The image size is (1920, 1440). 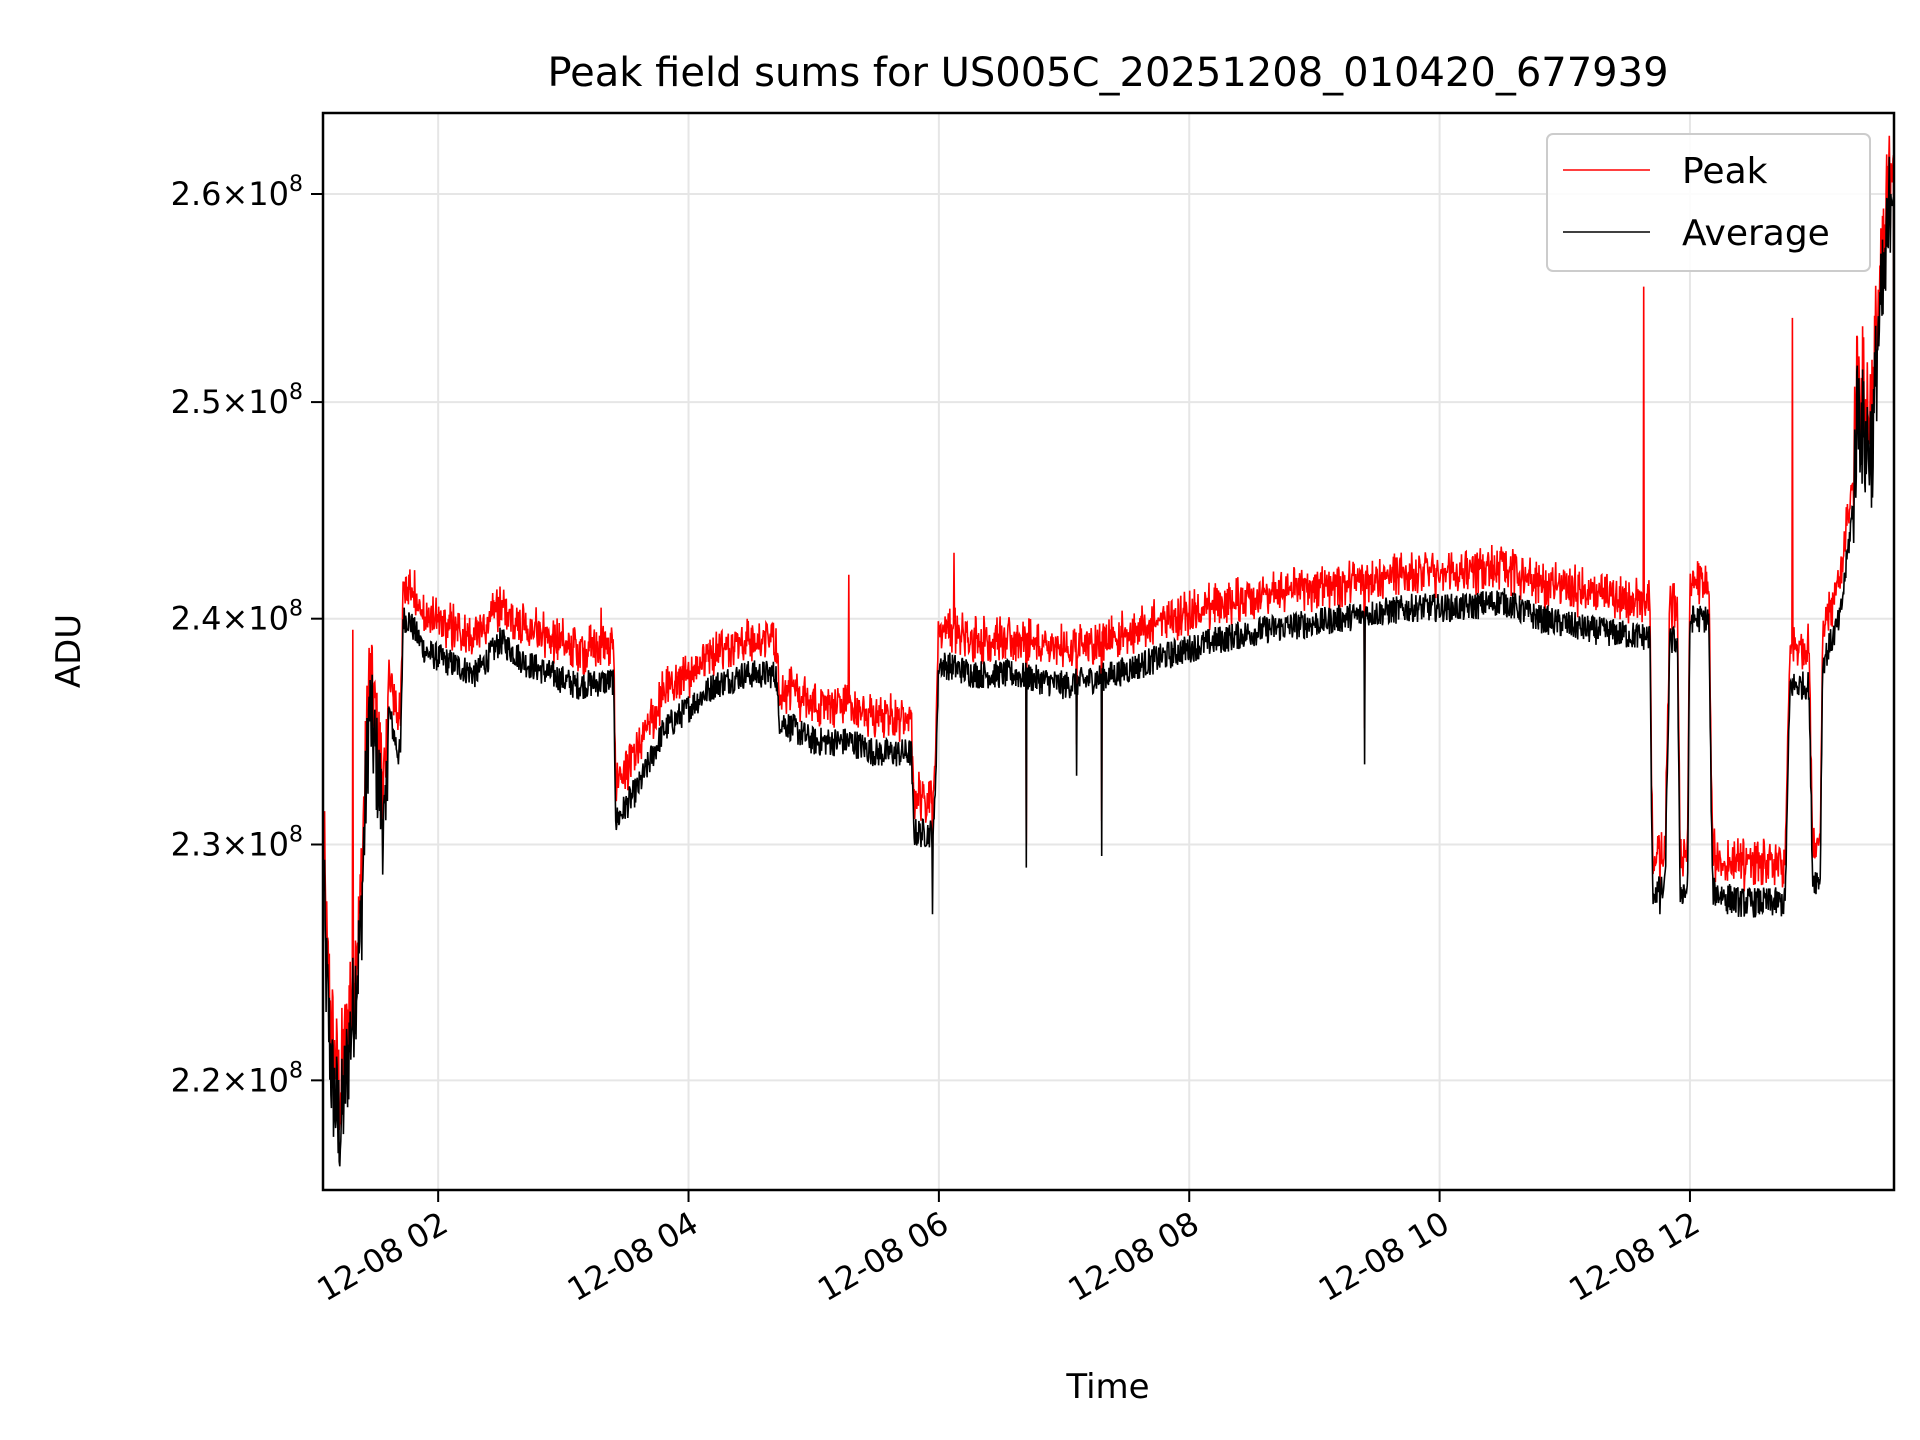 I want to click on y-tick-mantissa: 2.6, so click(x=196, y=194).